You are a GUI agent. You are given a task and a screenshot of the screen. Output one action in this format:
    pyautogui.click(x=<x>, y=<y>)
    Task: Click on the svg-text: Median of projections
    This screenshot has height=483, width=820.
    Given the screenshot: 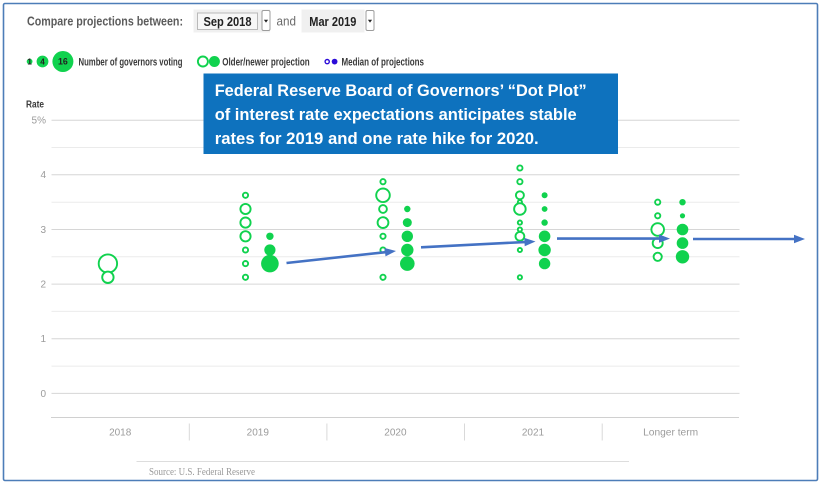 What is the action you would take?
    pyautogui.click(x=383, y=62)
    